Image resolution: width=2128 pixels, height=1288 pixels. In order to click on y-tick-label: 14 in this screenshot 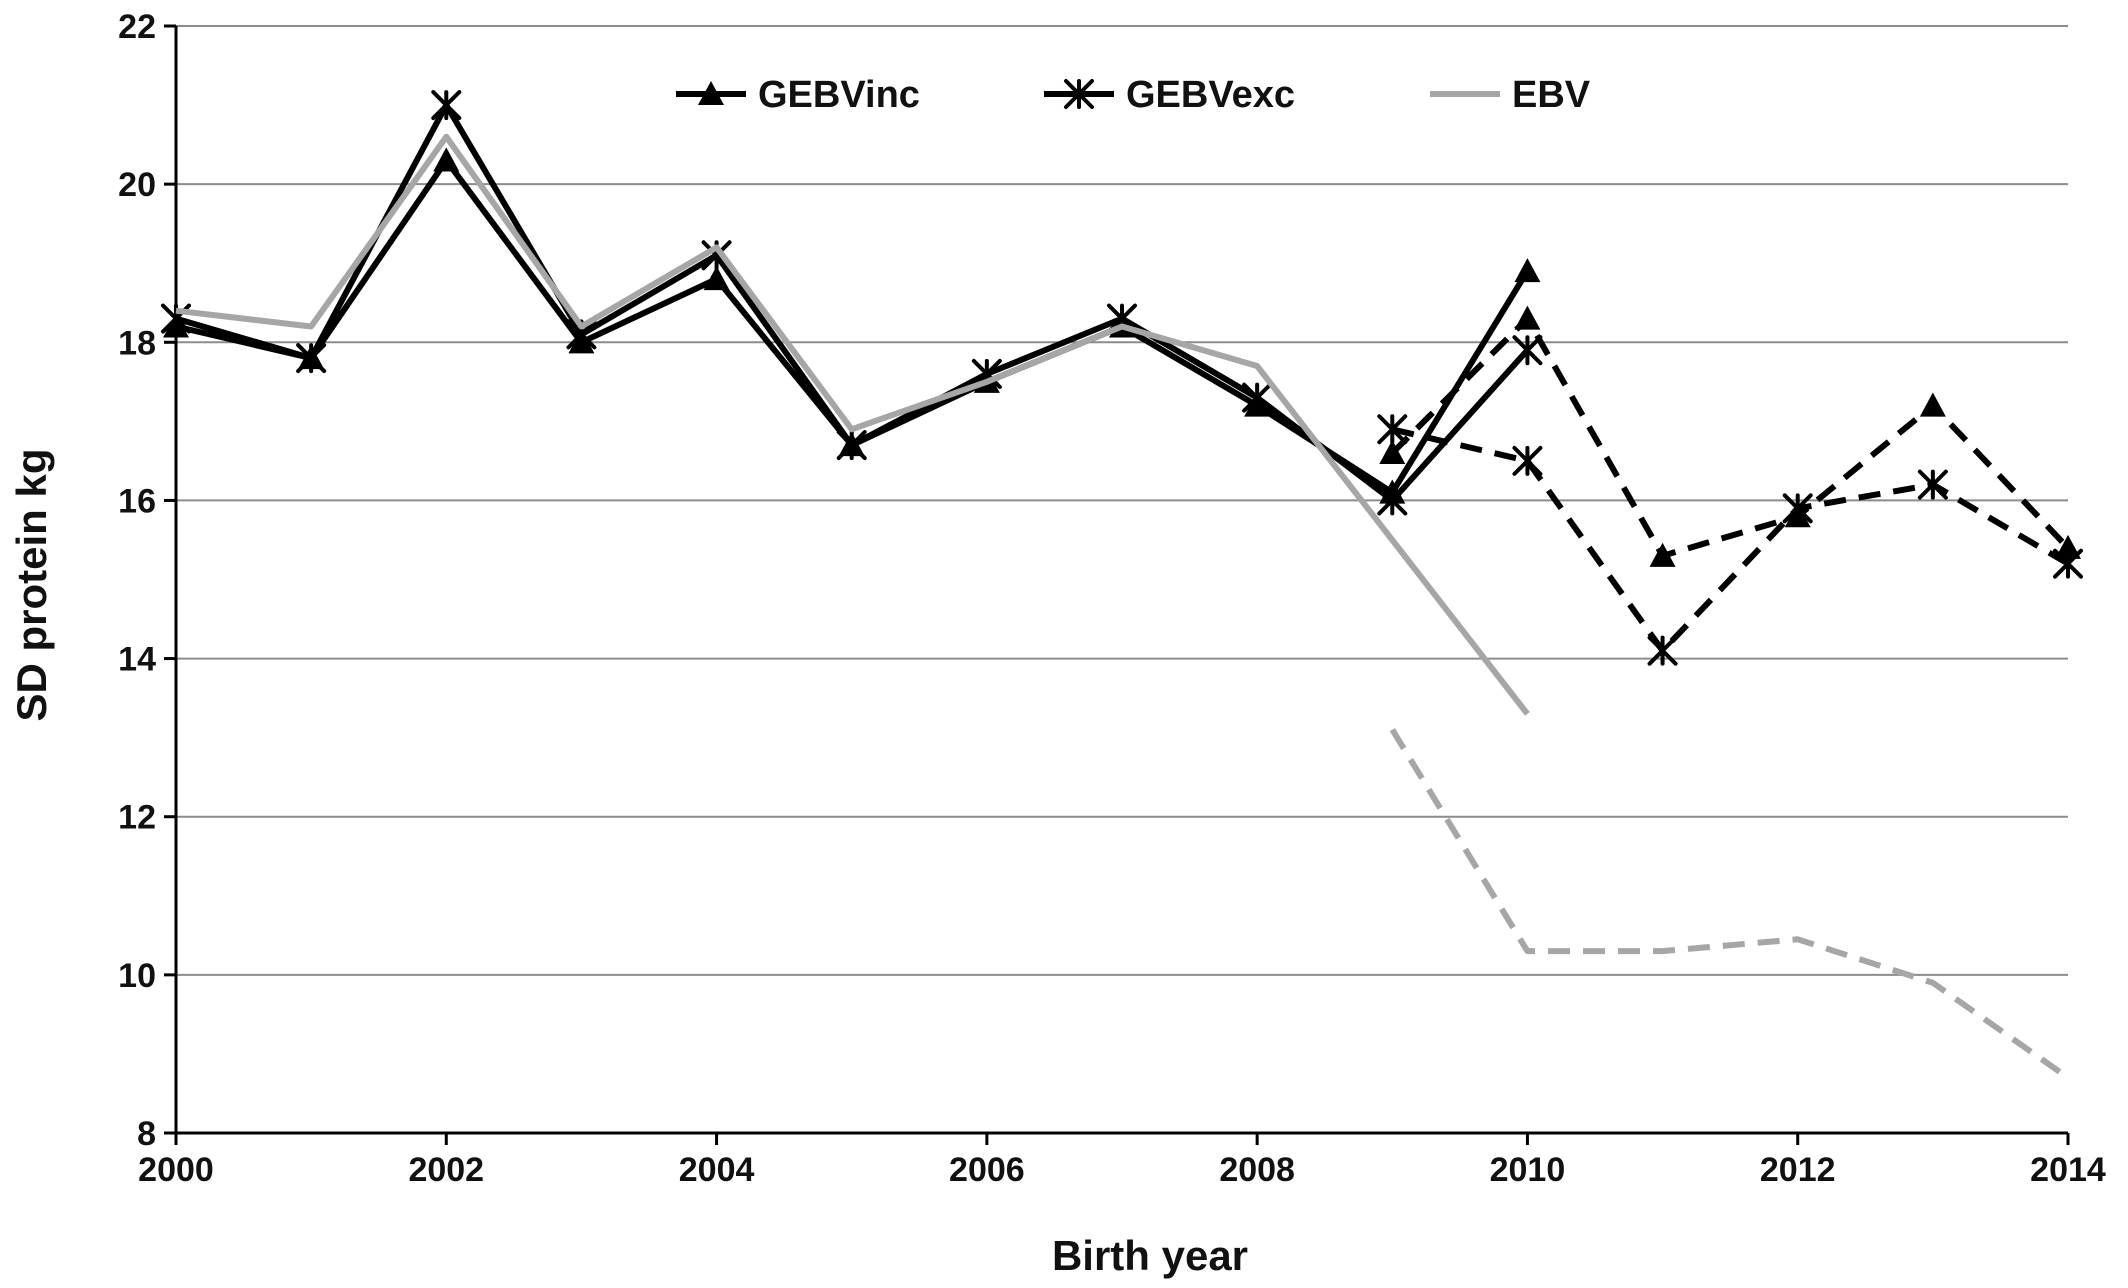, I will do `click(137, 660)`.